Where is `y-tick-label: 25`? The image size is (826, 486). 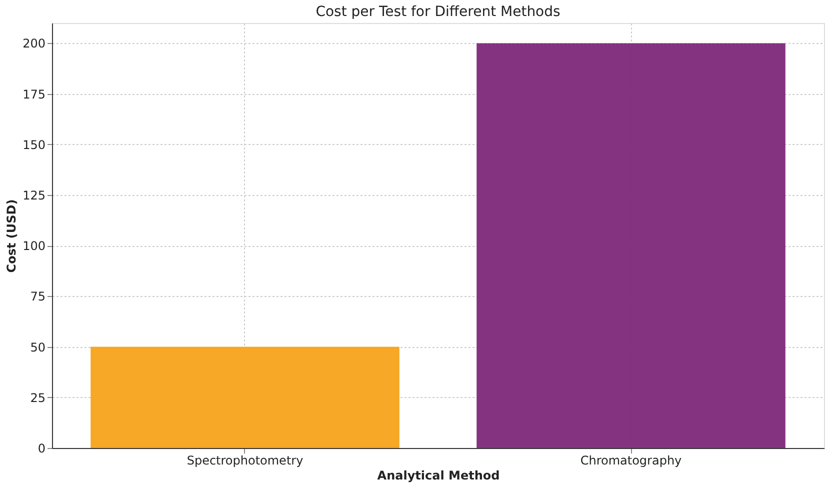 y-tick-label: 25 is located at coordinates (38, 397).